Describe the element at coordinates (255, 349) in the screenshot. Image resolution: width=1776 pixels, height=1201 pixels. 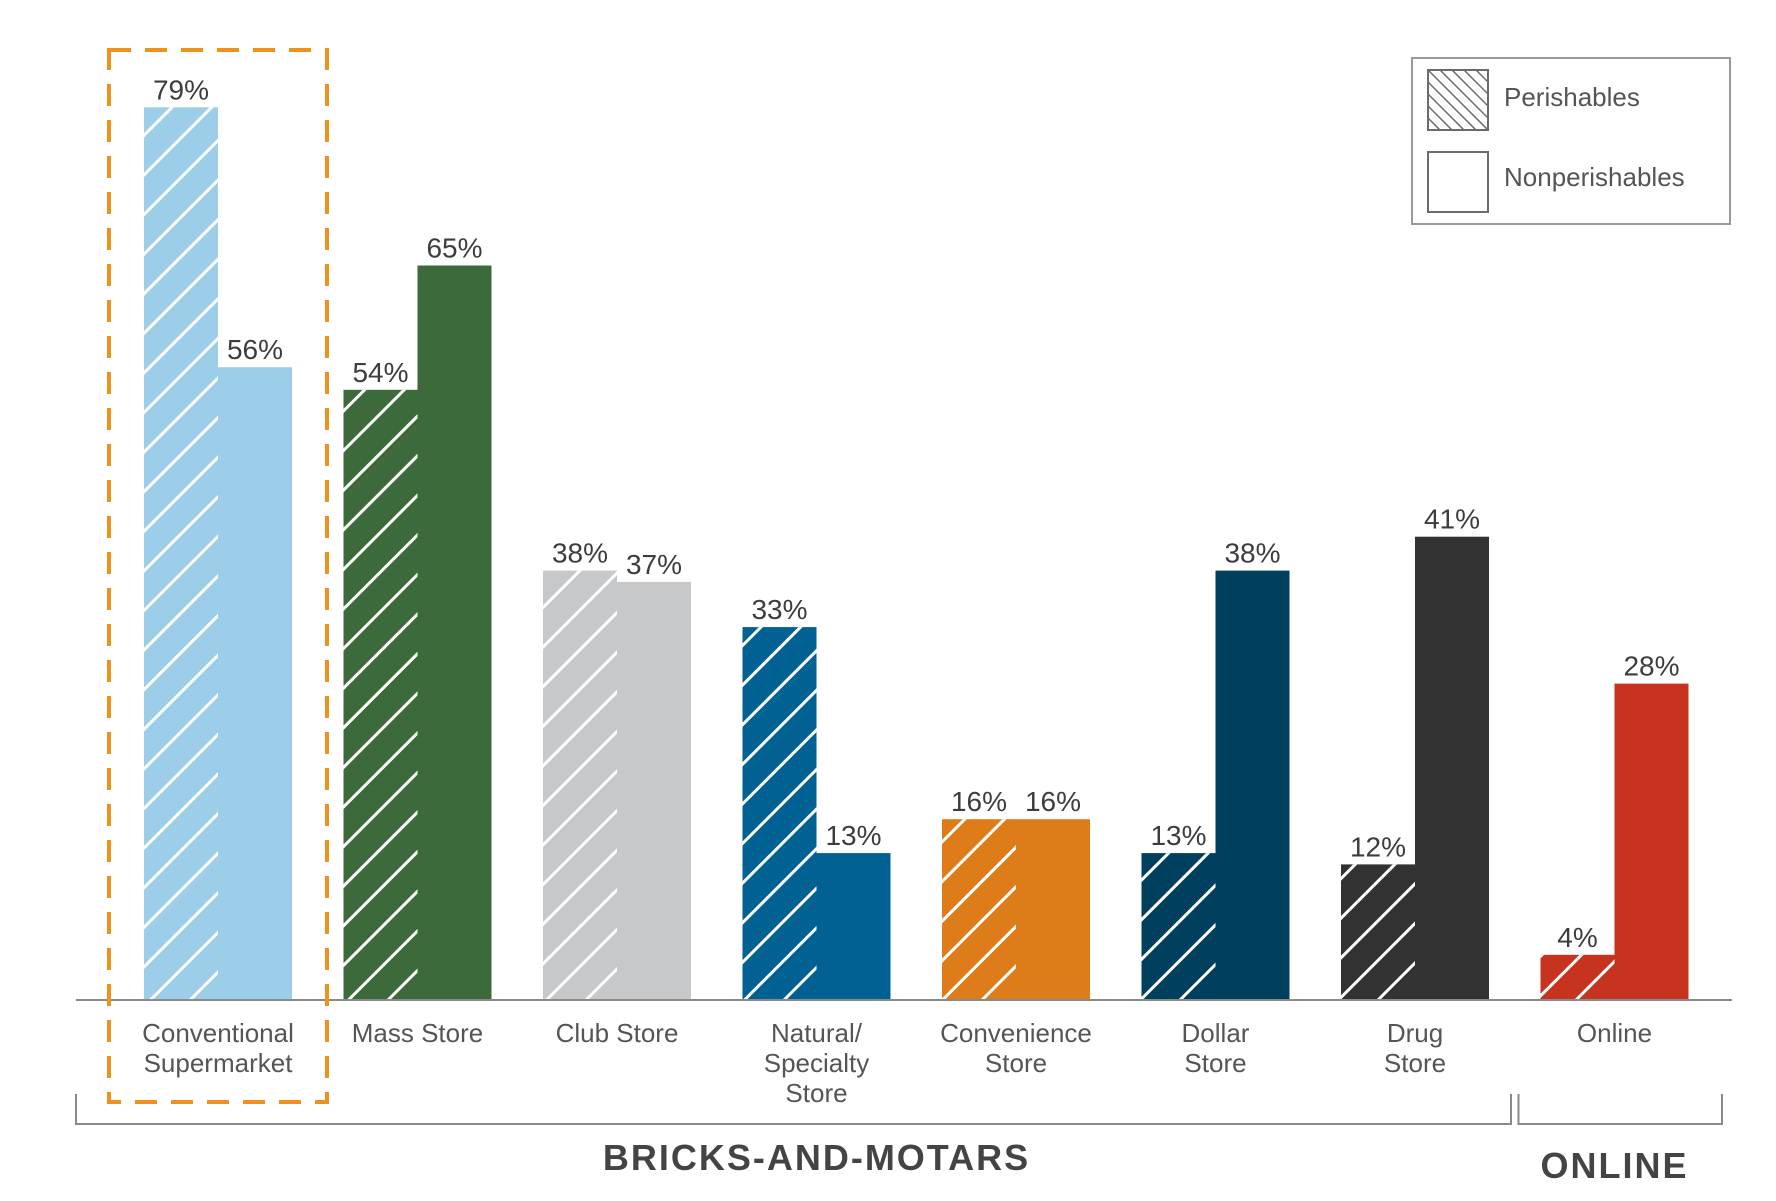
I see `data-label-conventional-supermarket-nonperishables: 56%` at that location.